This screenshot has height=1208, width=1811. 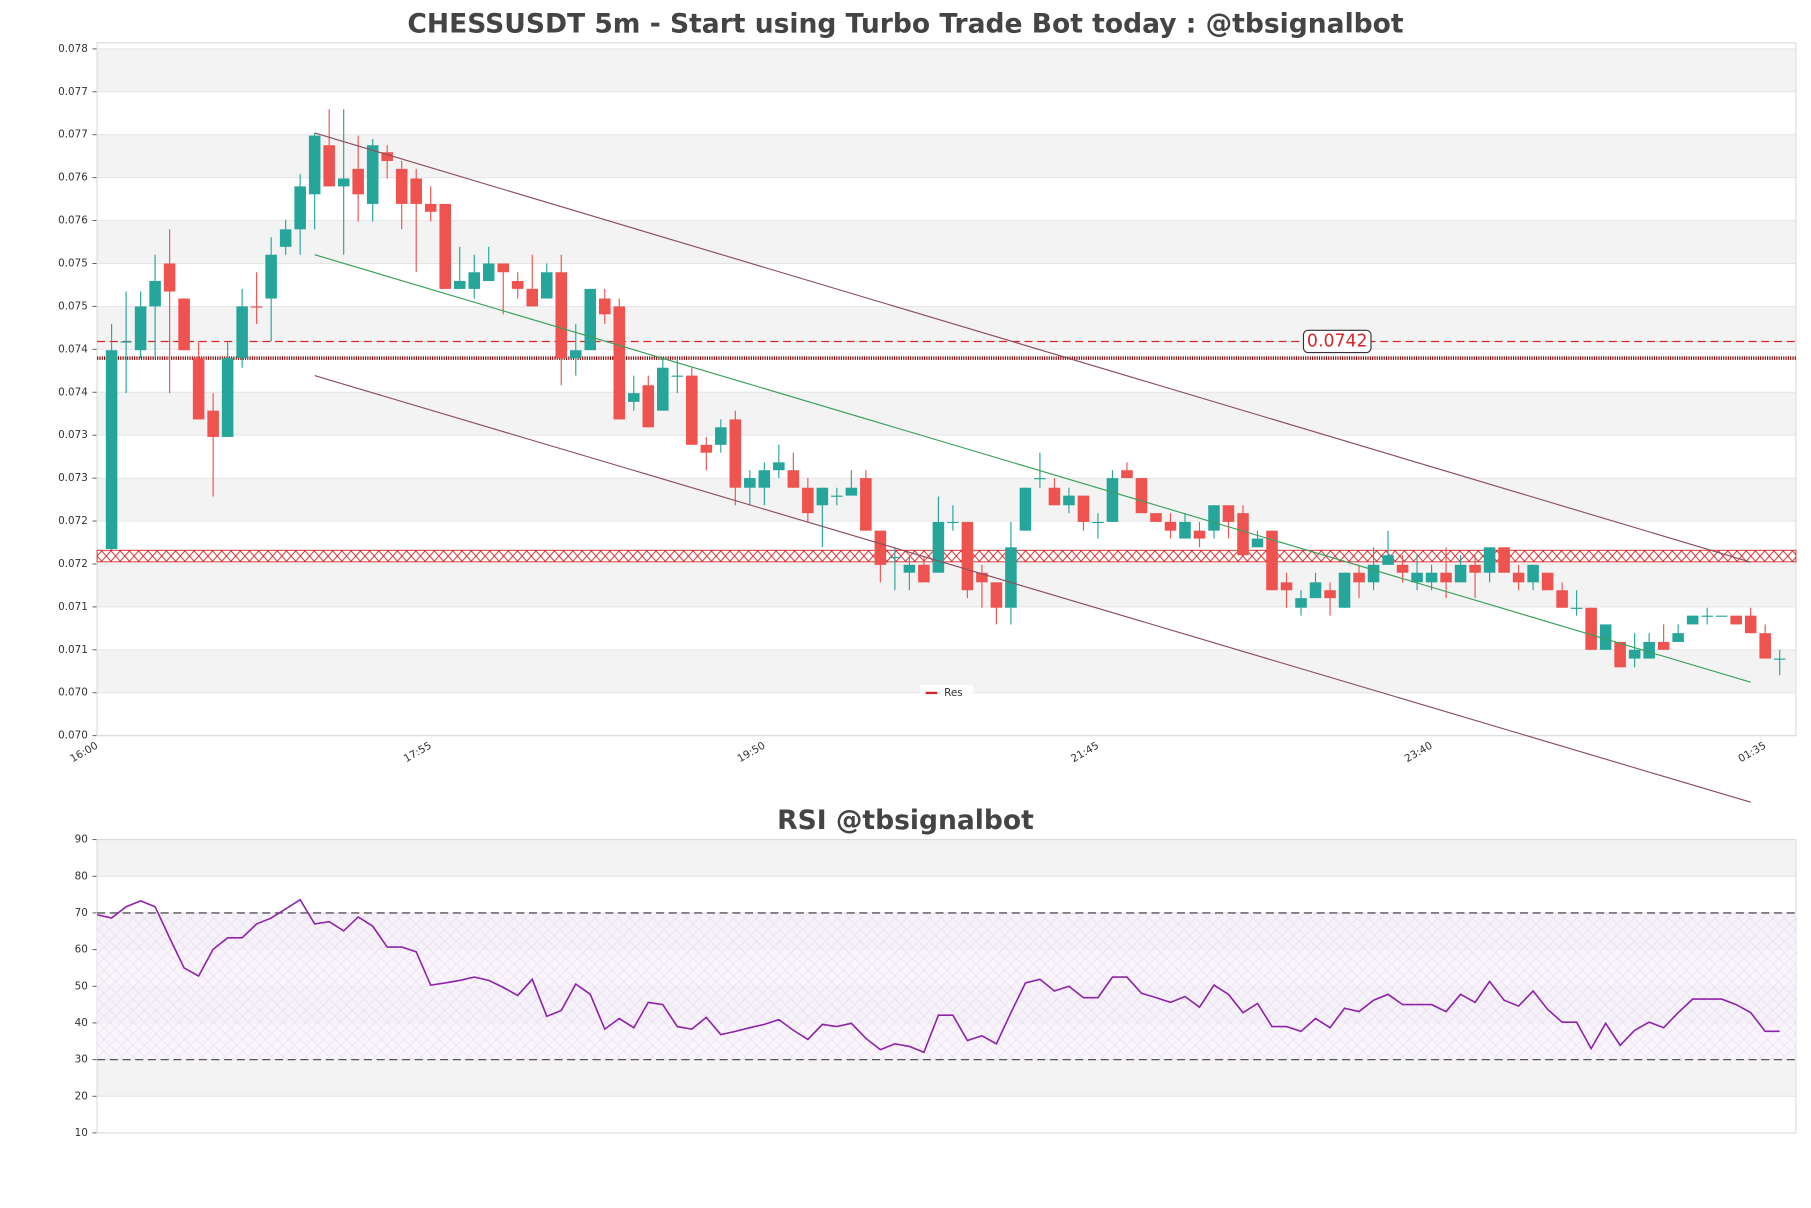 What do you see at coordinates (81, 950) in the screenshot?
I see `y-tick-label: 60` at bounding box center [81, 950].